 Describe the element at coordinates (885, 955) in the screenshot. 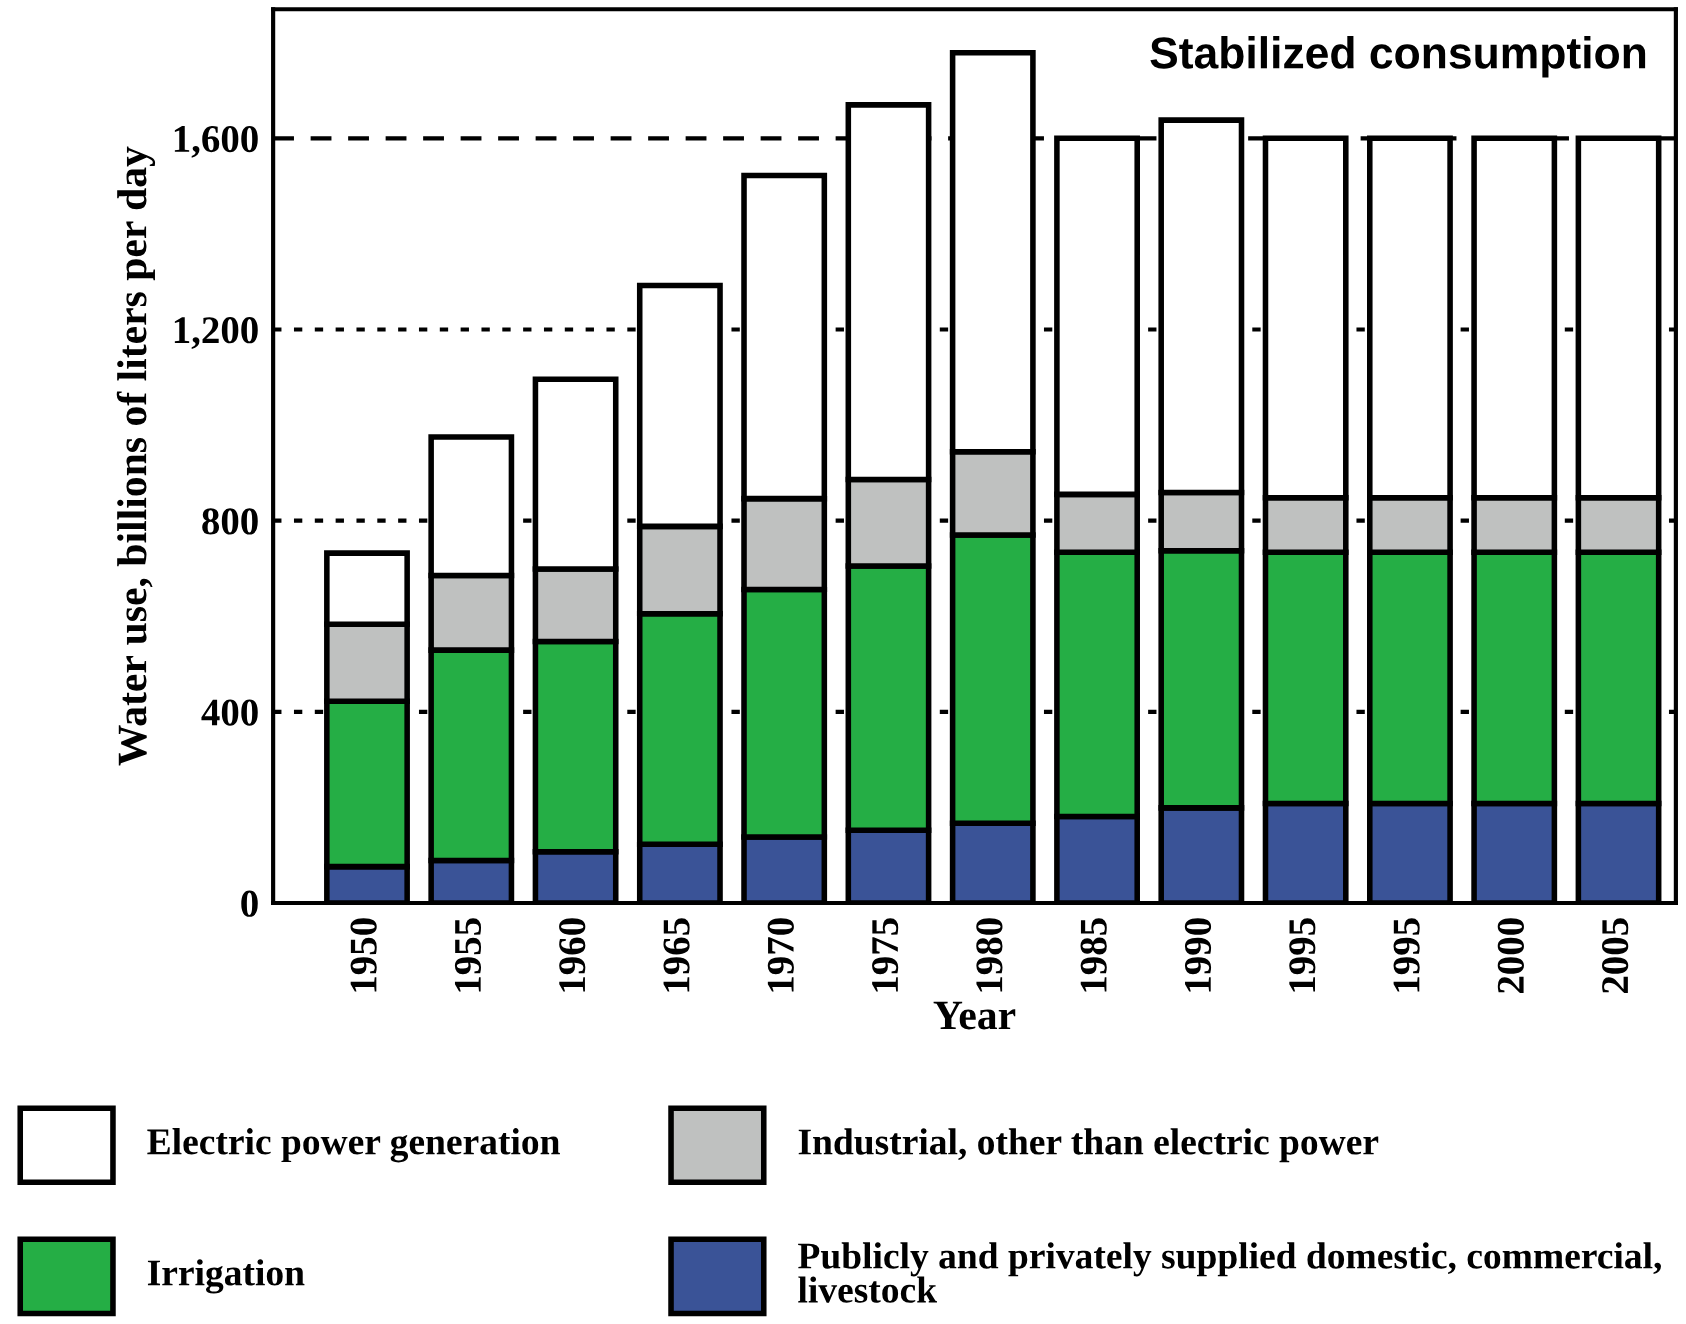

I see `x-tick-label: 1975` at that location.